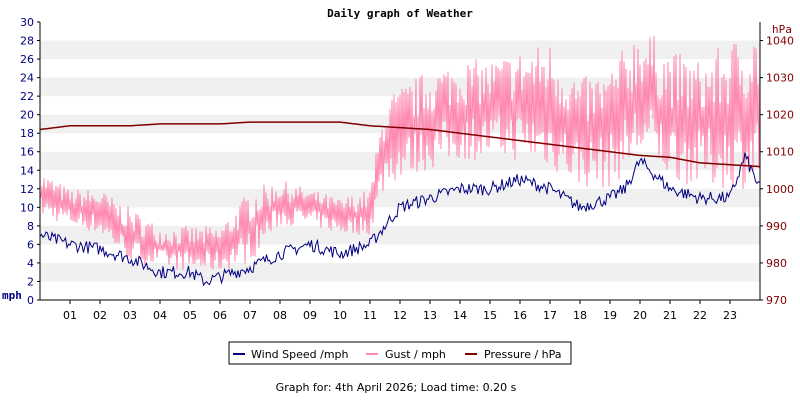 The image size is (800, 400). I want to click on x-tick-label: 16, so click(520, 315).